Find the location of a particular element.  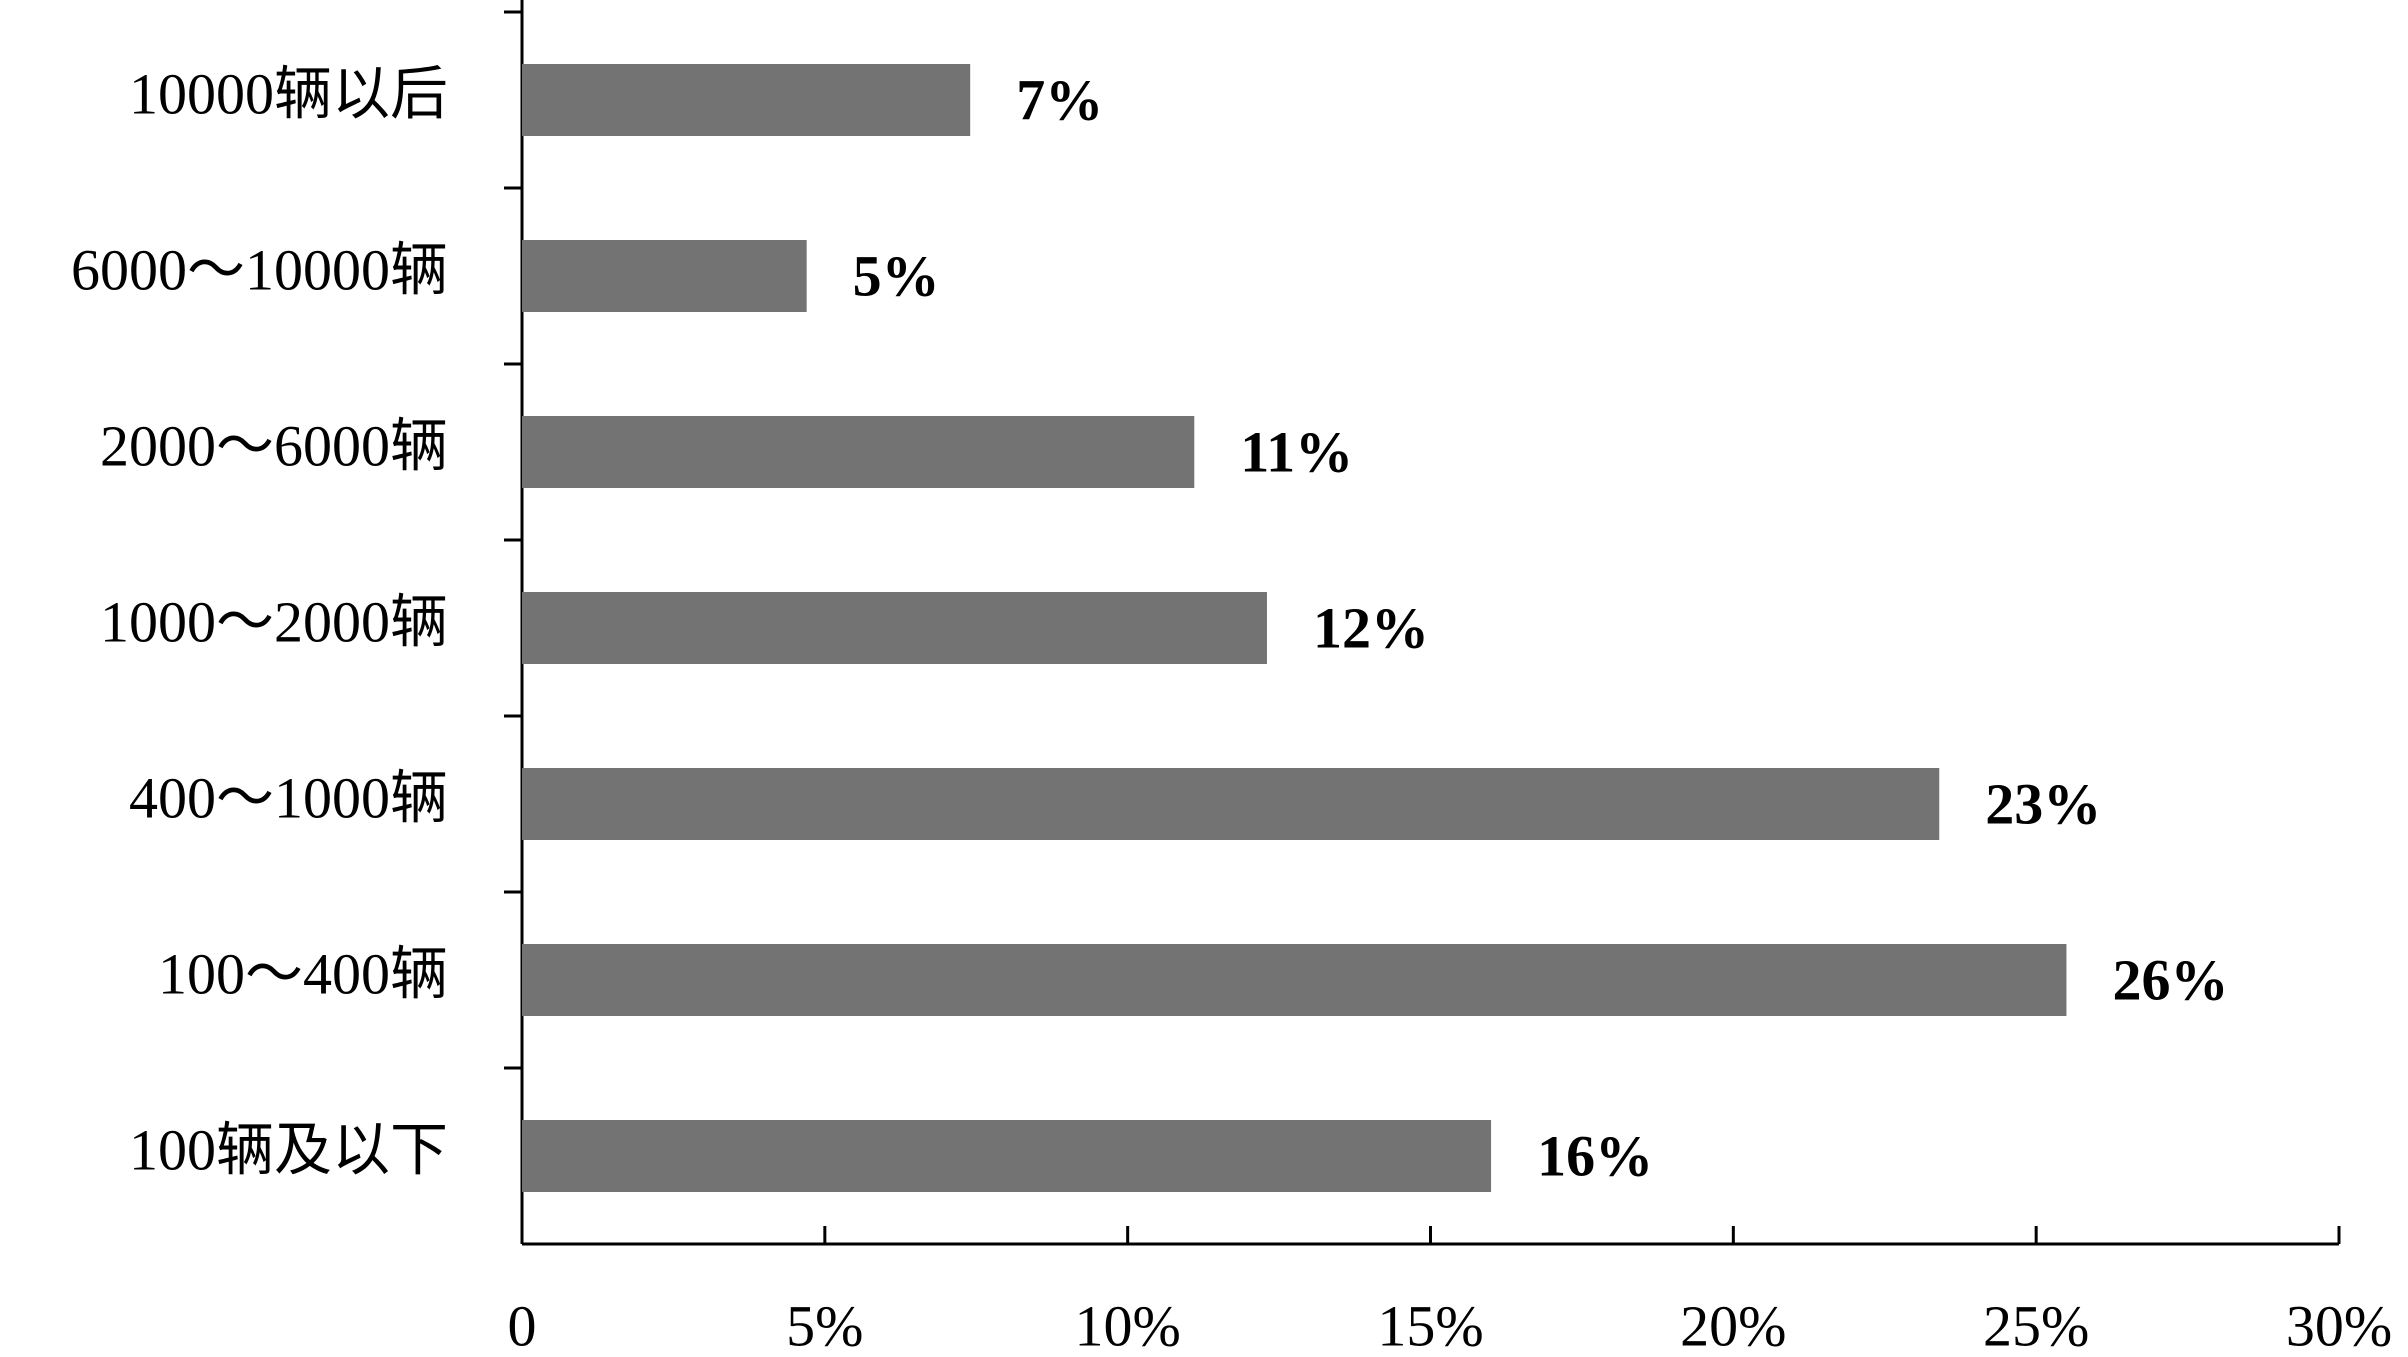

value-label: 11% is located at coordinates (1296, 451).